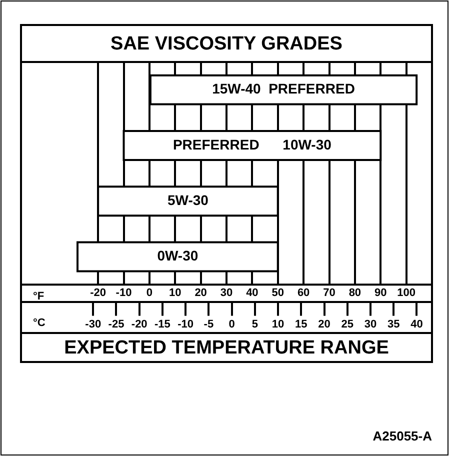  What do you see at coordinates (406, 293) in the screenshot?
I see `x-tick-label: 100` at bounding box center [406, 293].